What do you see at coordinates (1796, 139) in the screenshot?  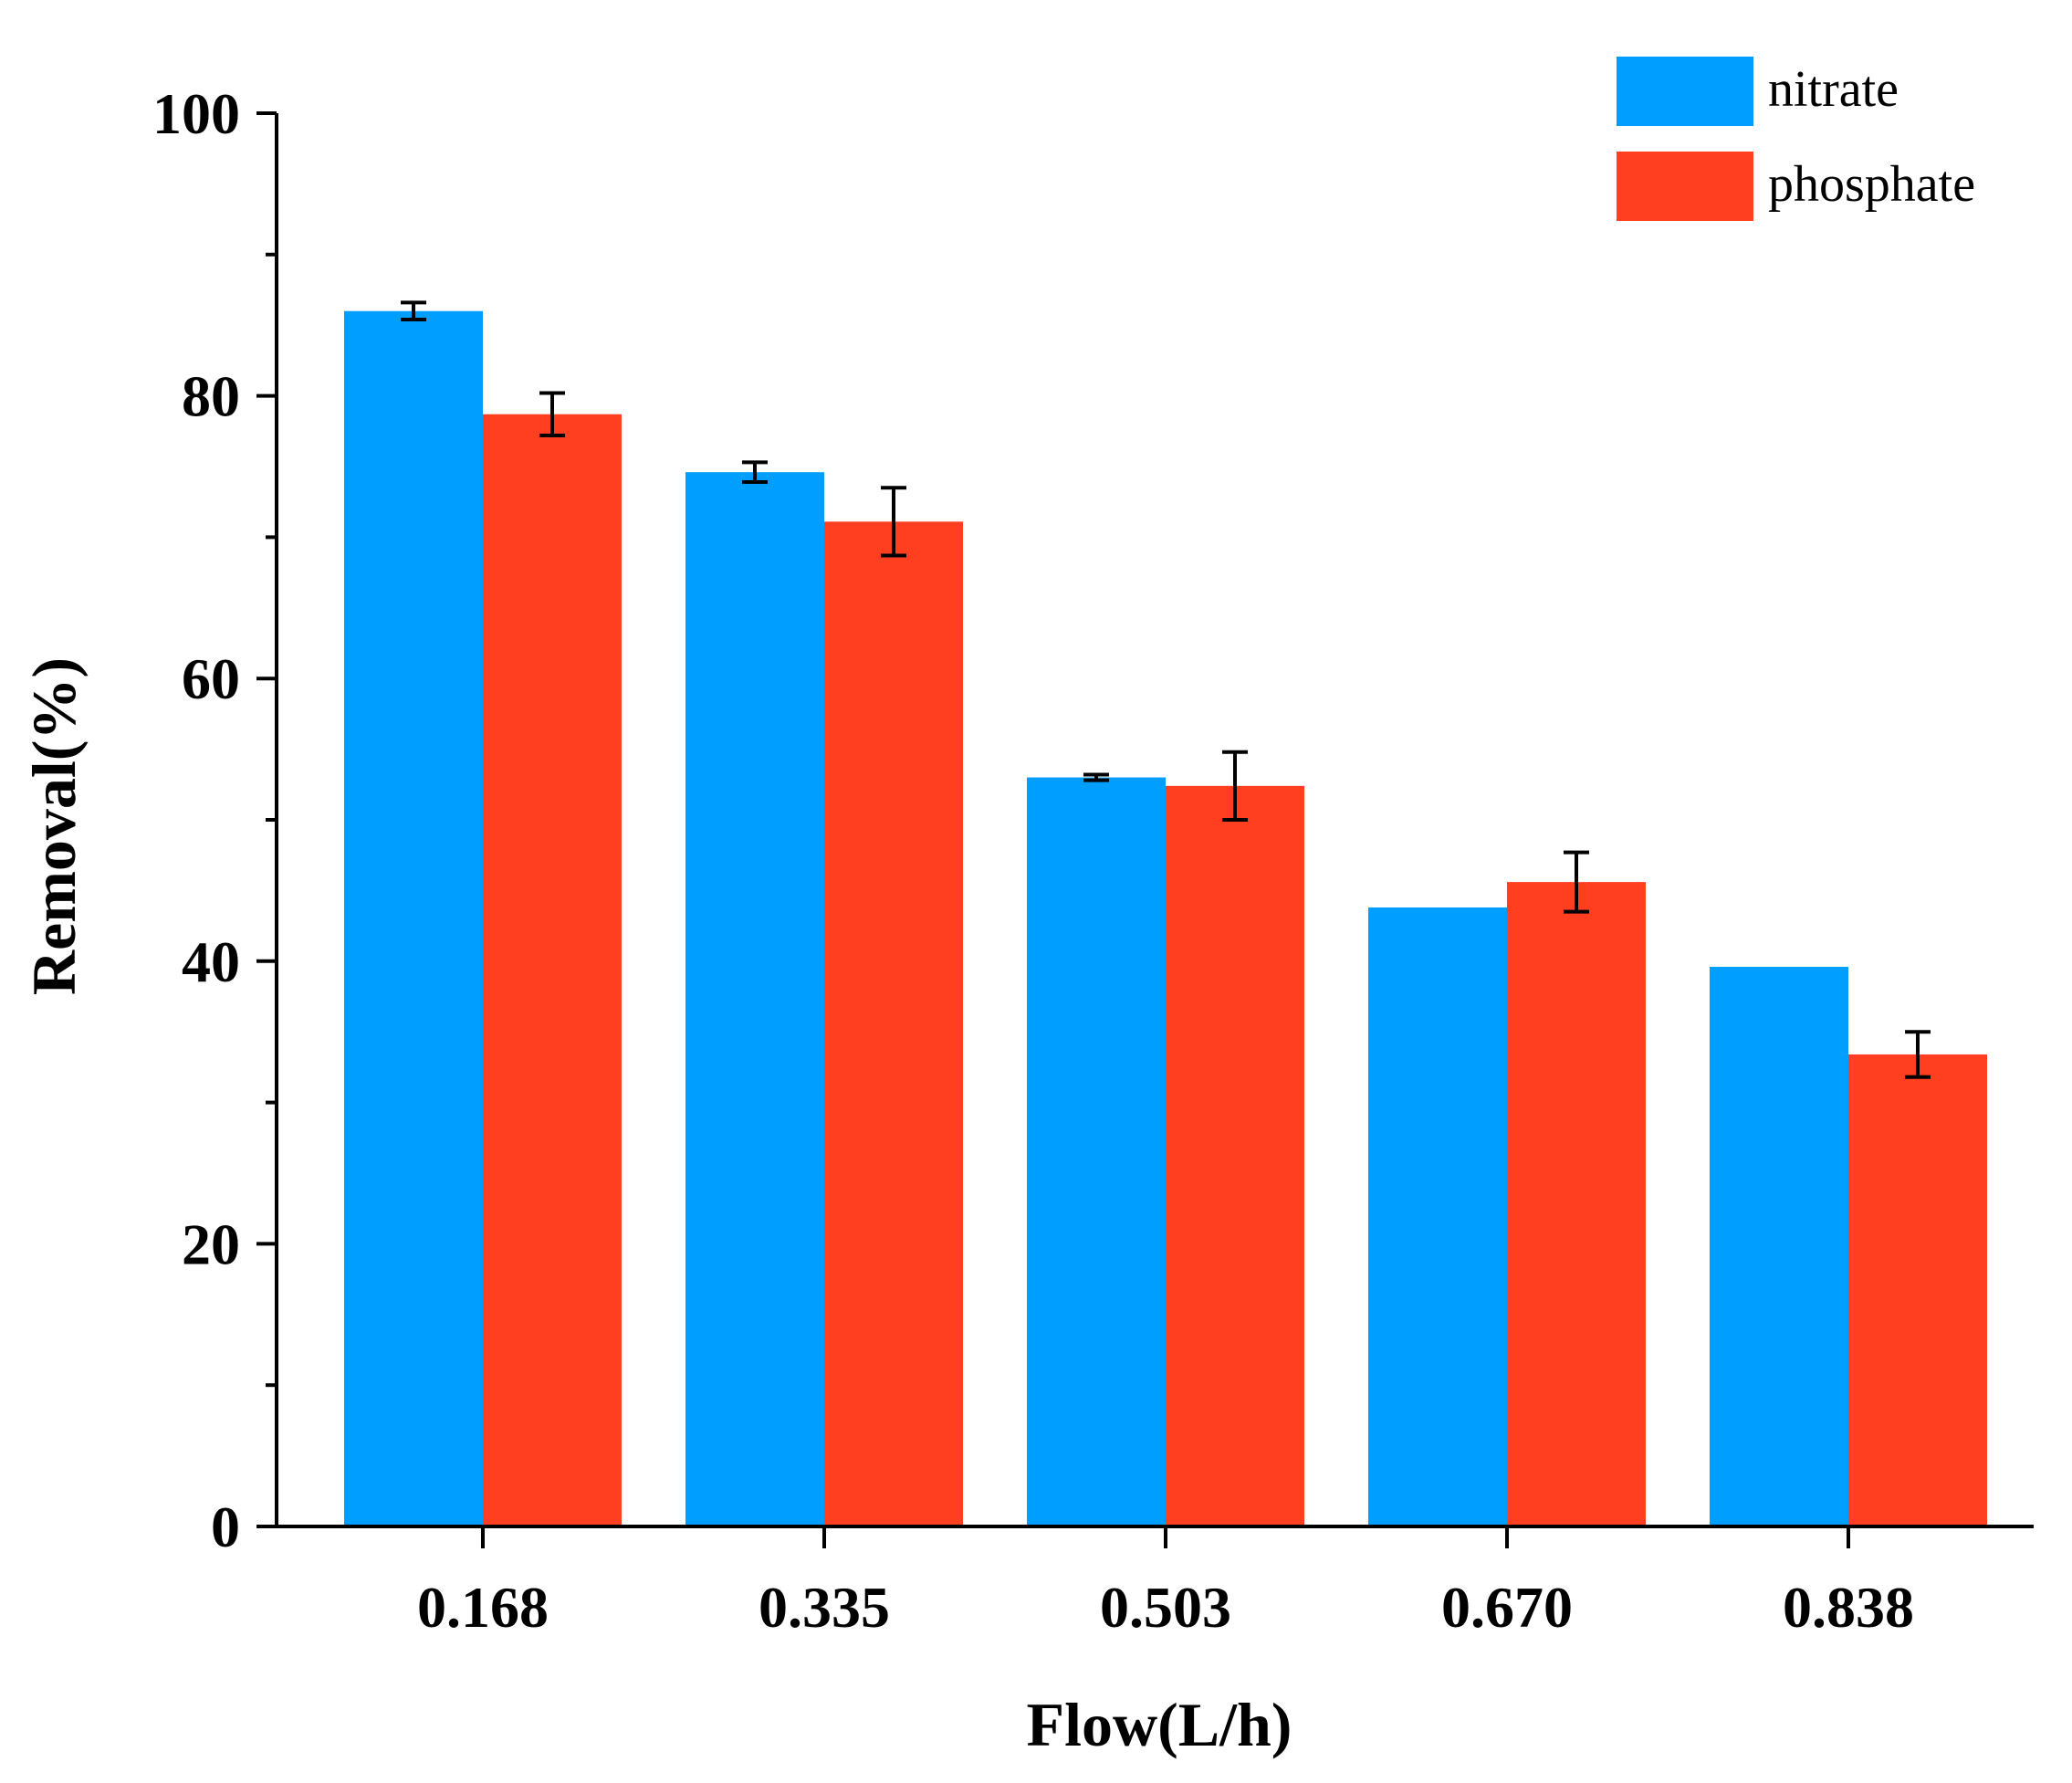 I see `legend: nitrate phosphate` at bounding box center [1796, 139].